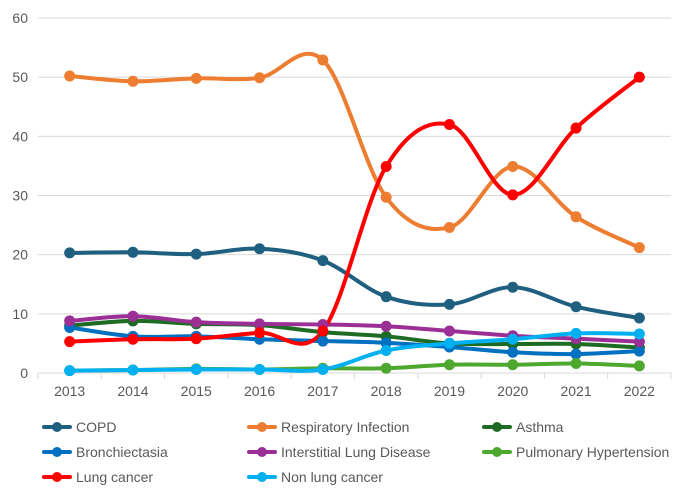 This screenshot has width=690, height=497. Describe the element at coordinates (512, 391) in the screenshot. I see `x-tick-label: 2020` at that location.